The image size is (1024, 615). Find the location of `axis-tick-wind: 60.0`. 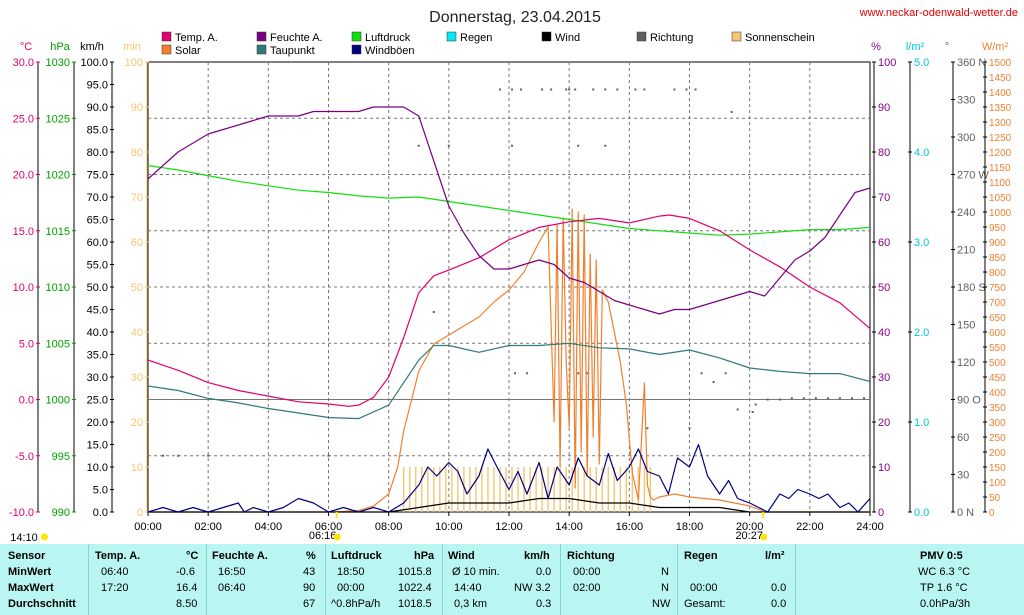

axis-tick-wind: 60.0 is located at coordinates (97, 243).